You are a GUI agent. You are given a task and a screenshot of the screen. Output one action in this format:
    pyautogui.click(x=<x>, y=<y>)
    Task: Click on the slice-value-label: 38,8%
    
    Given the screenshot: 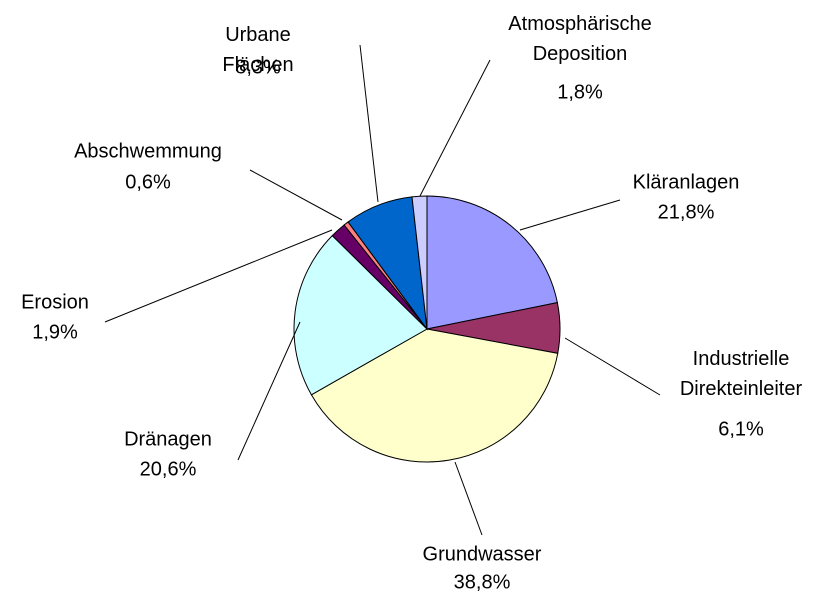 What is the action you would take?
    pyautogui.click(x=482, y=582)
    